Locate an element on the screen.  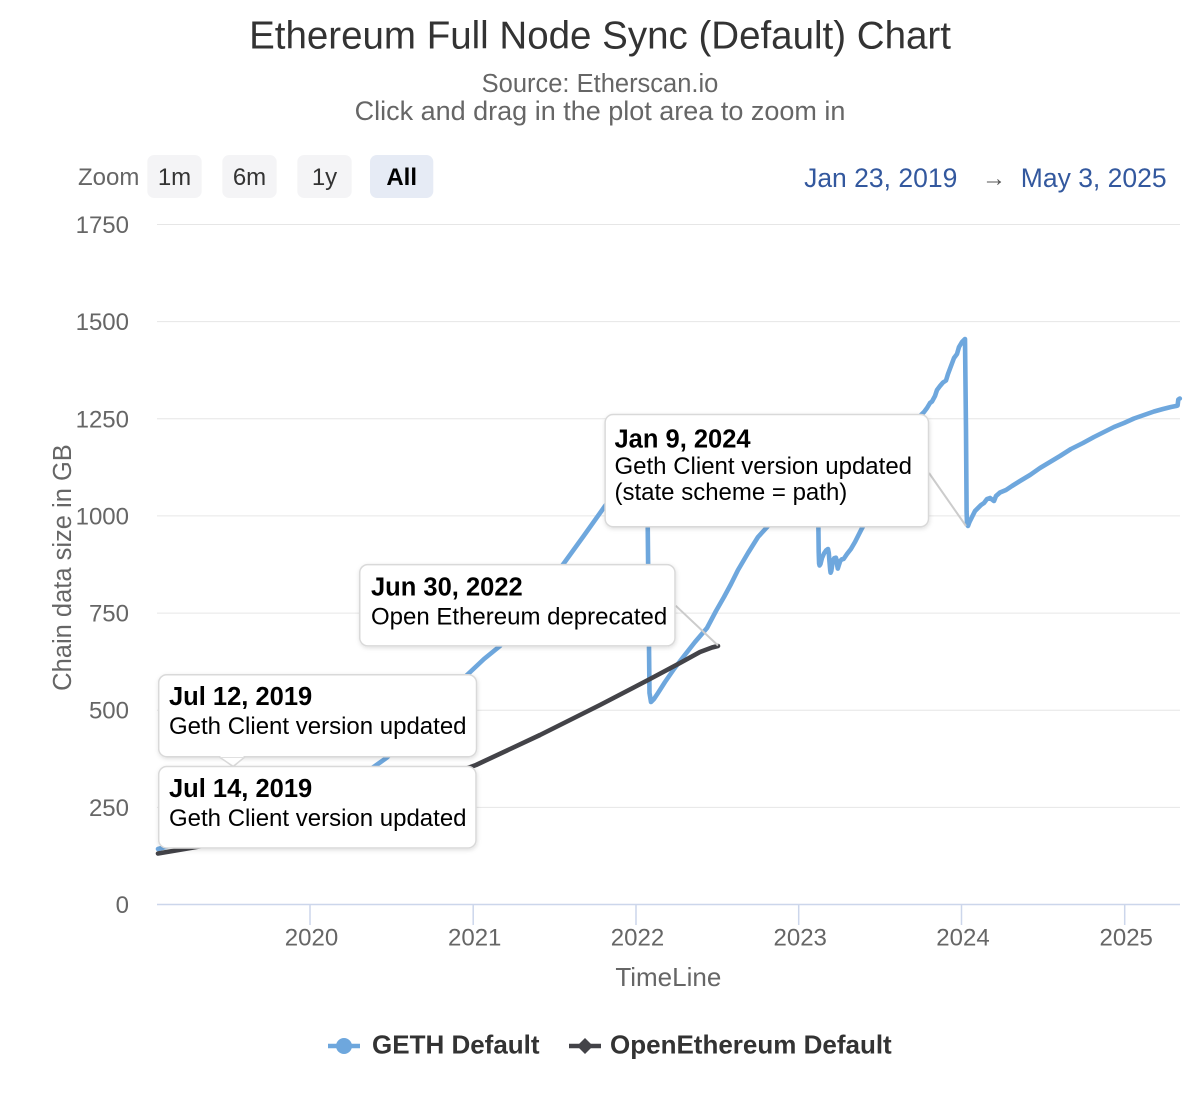
svg-text: All is located at coordinates (401, 177).